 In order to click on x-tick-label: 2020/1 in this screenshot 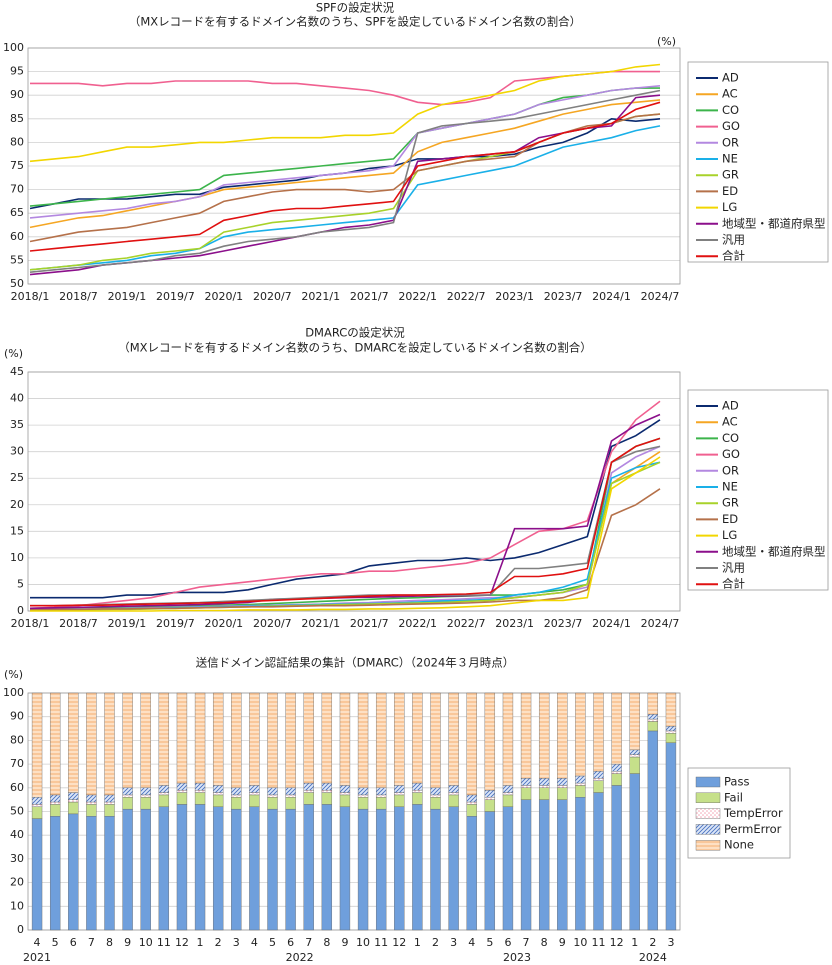, I will do `click(223, 623)`.